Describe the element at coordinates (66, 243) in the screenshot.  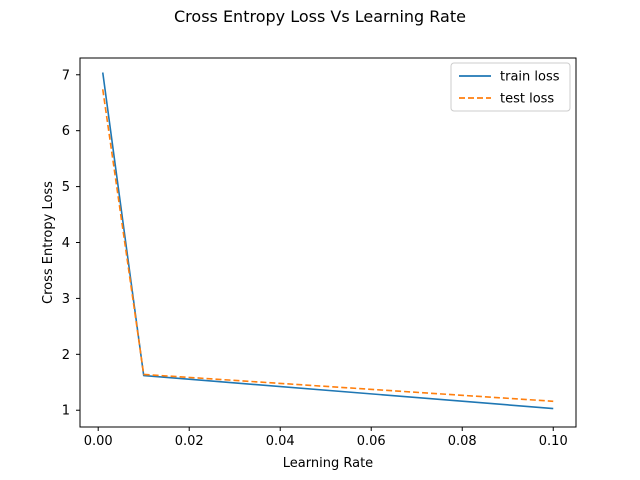
I see `y-tick-label: 4` at that location.